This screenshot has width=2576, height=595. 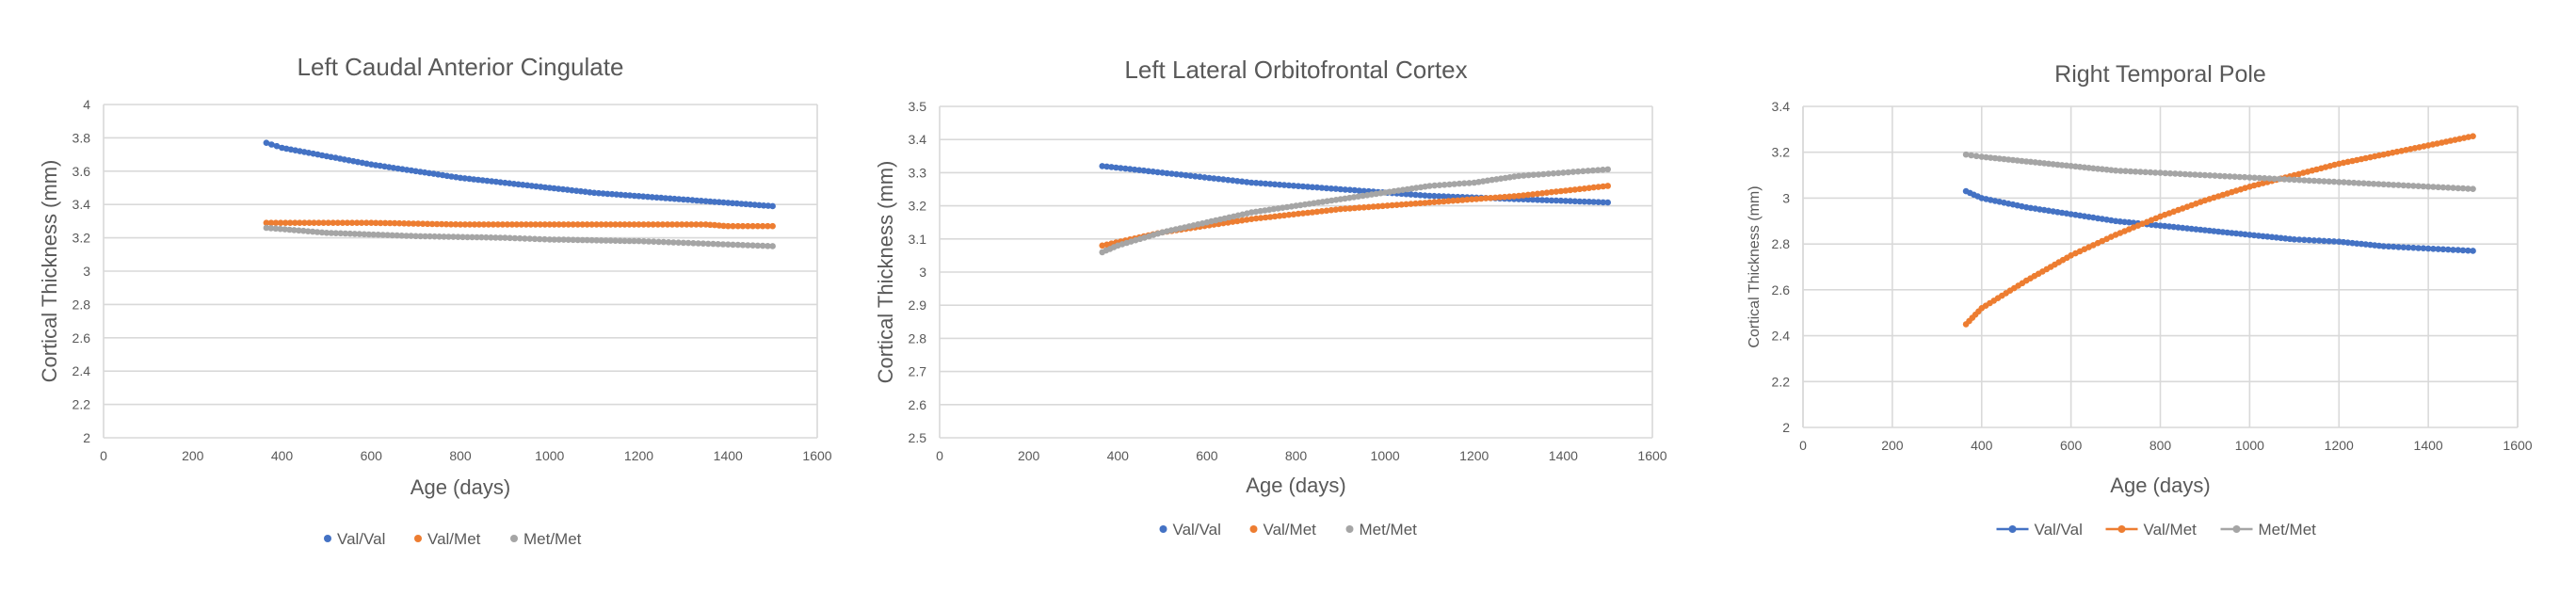 I want to click on y-tick-label: 3.4, so click(x=1781, y=106).